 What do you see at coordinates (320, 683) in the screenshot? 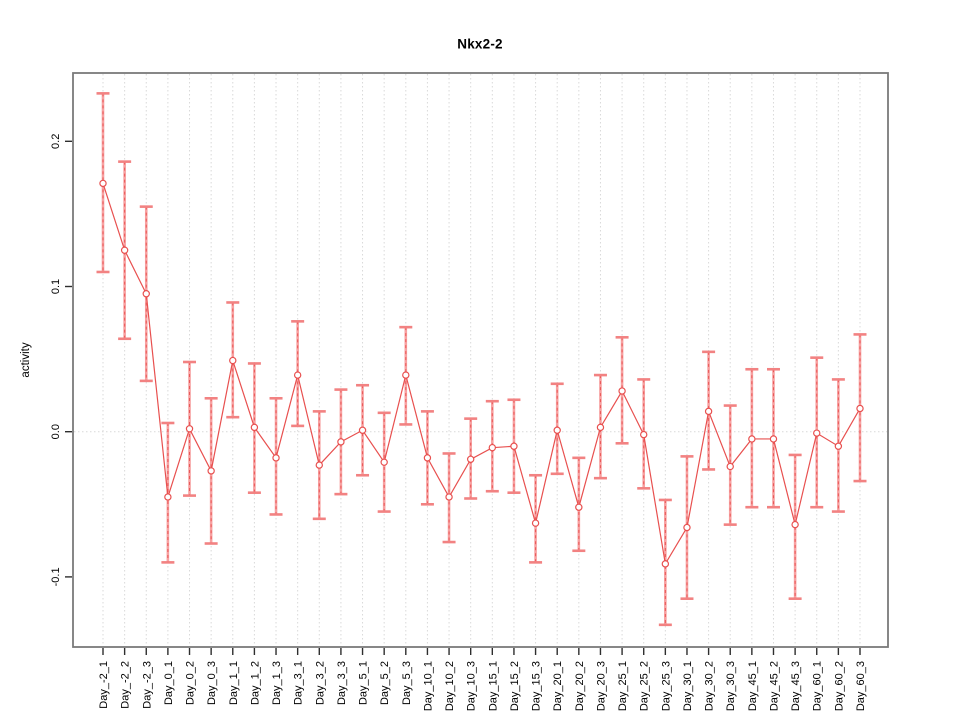
I see `x-tick-label: Day_3_2` at bounding box center [320, 683].